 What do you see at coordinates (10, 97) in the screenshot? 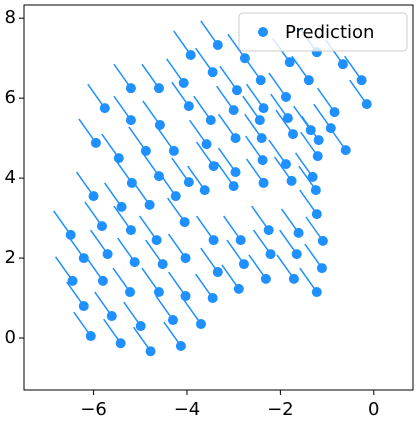
I see `y-tick-label: 6` at bounding box center [10, 97].